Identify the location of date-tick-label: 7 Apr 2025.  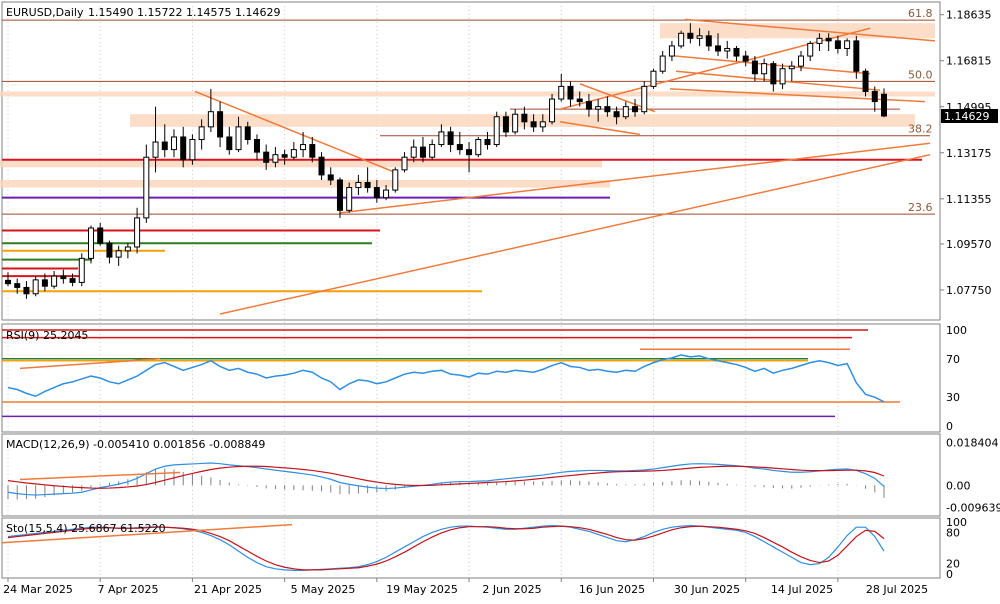
(127, 589).